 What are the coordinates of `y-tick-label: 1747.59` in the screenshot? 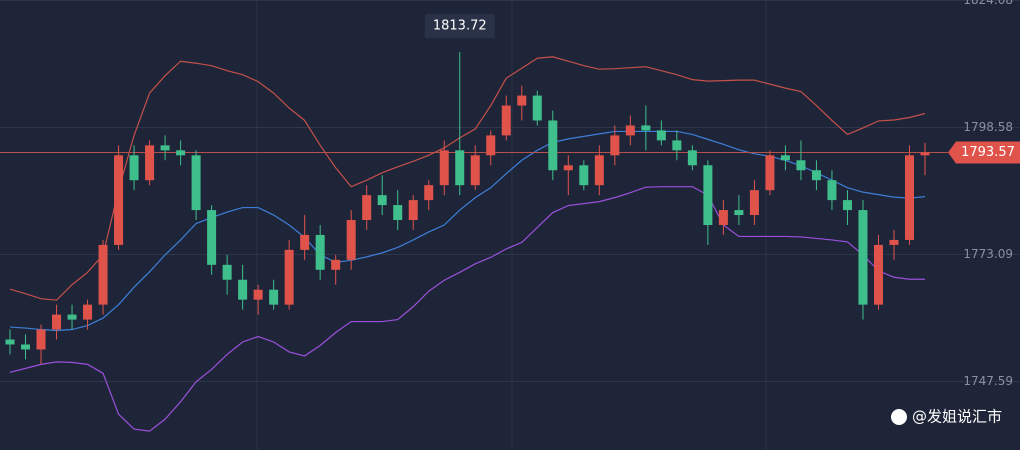 It's located at (988, 381).